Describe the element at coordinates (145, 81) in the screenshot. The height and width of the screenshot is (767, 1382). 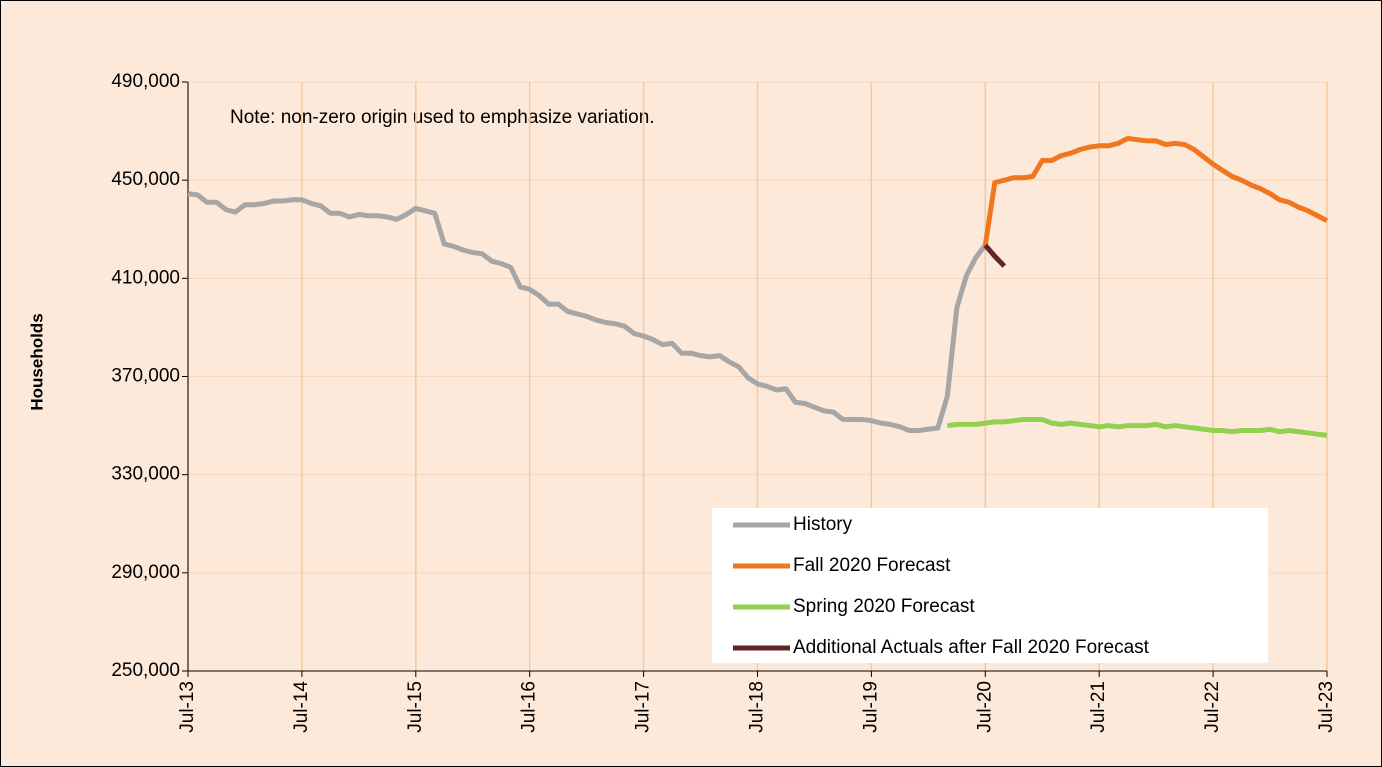
I see `y-tick-label: 490,000` at that location.